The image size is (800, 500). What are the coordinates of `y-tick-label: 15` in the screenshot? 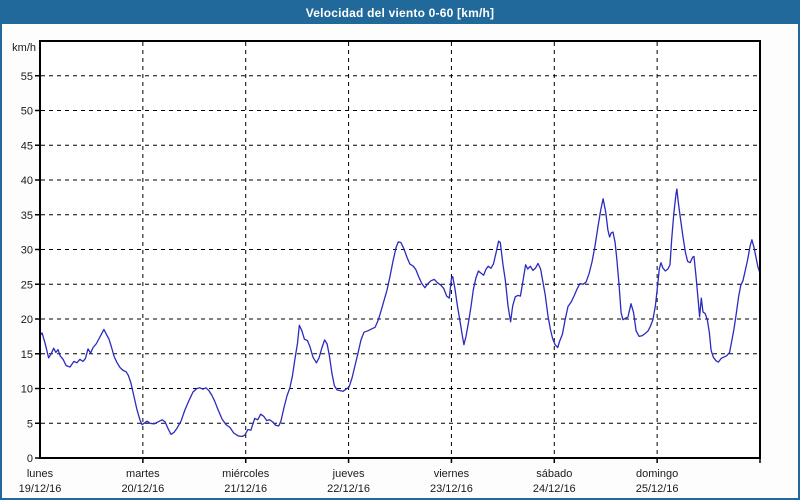 It's located at (27, 355).